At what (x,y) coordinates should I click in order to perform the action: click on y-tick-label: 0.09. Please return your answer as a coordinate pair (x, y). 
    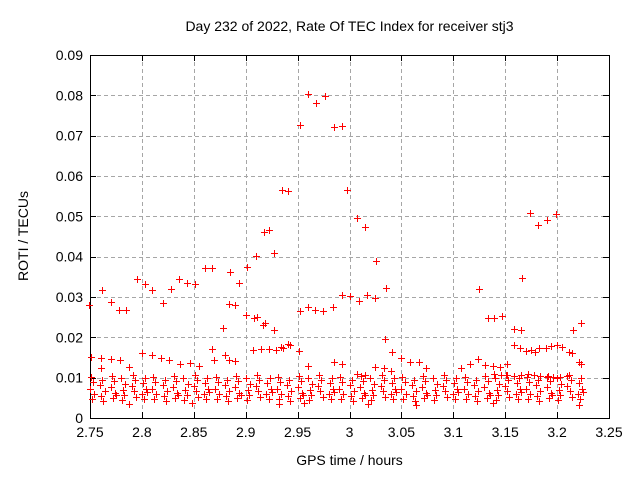
    Looking at the image, I should click on (69, 55).